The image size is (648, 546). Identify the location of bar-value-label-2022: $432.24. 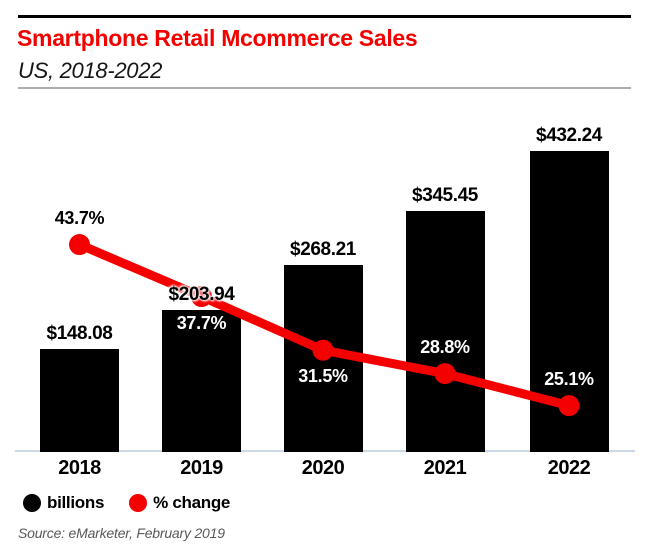
(569, 135).